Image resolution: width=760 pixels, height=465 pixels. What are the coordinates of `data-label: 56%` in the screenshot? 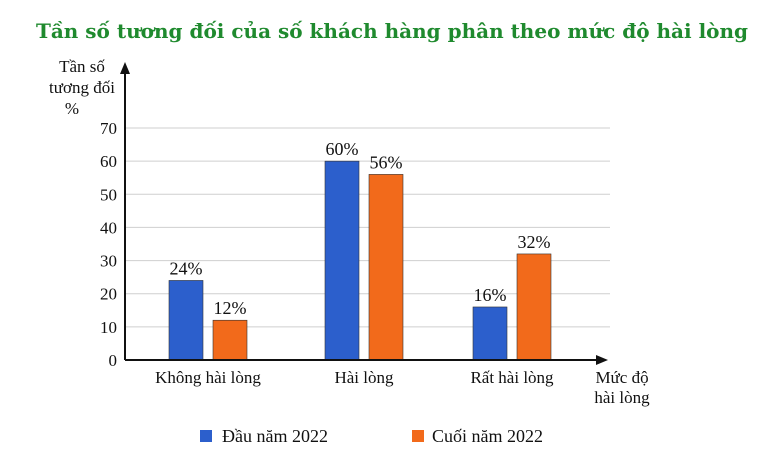 It's located at (386, 162).